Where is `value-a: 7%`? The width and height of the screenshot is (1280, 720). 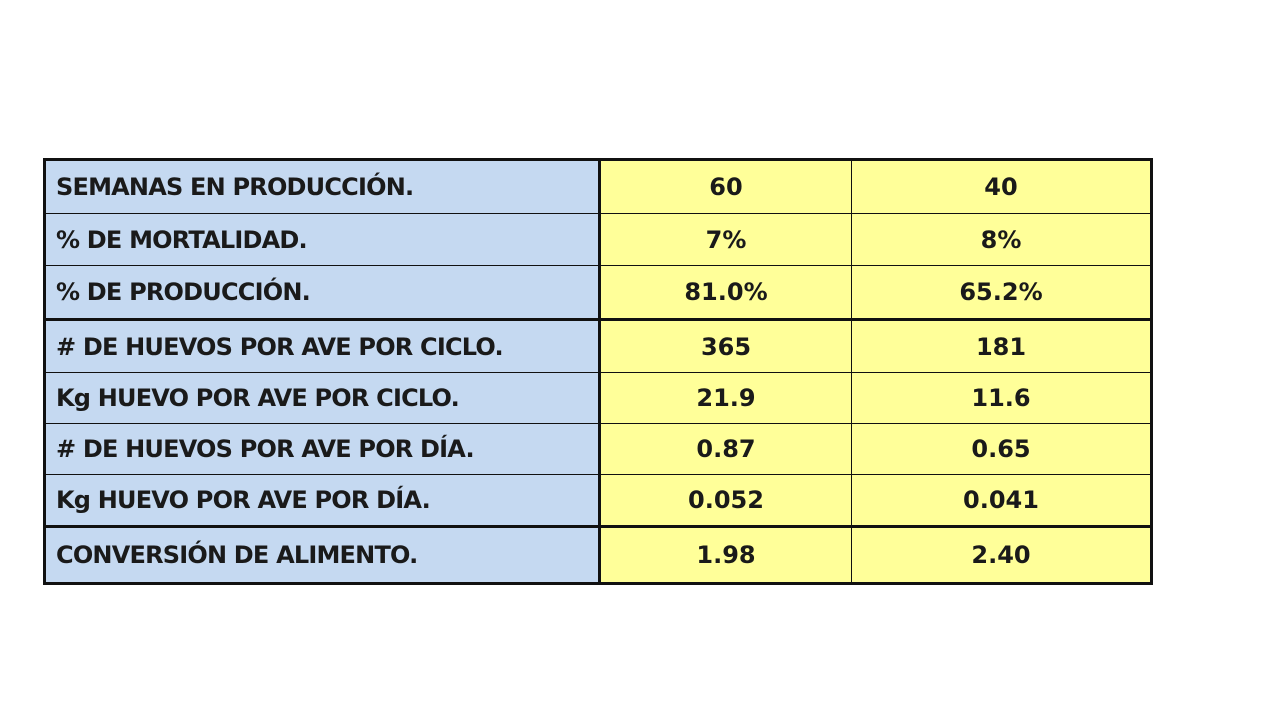 value-a: 7% is located at coordinates (725, 239).